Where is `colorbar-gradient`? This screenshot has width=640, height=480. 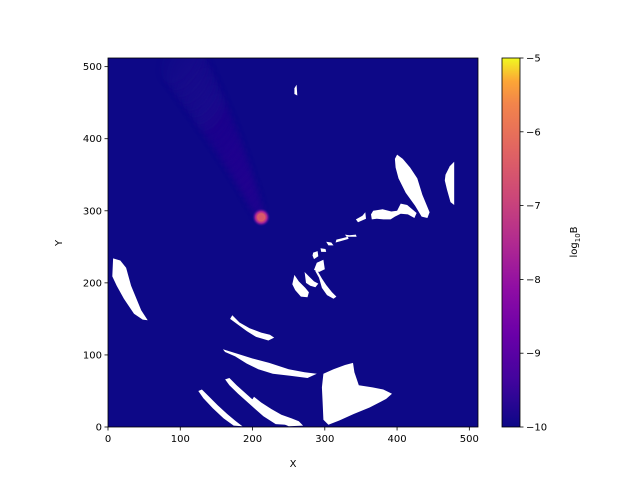
colorbar-gradient is located at coordinates (511, 242).